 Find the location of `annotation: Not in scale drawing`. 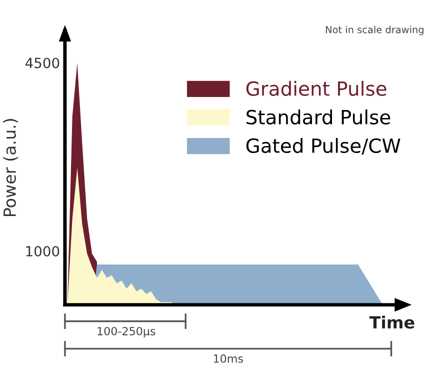

annotation: Not in scale drawing is located at coordinates (375, 31).